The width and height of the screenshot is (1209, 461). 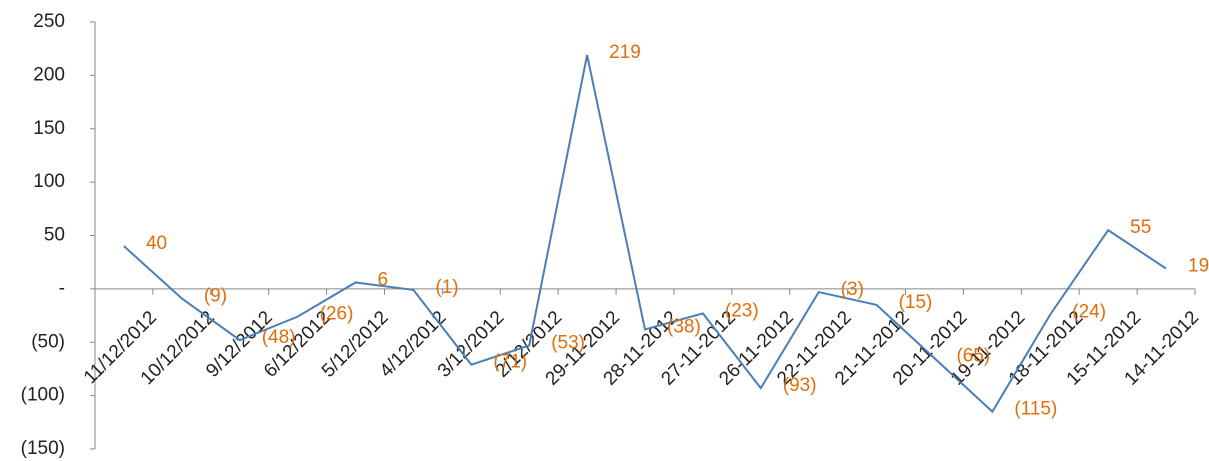 I want to click on y-tick-label: 150, so click(x=49, y=128).